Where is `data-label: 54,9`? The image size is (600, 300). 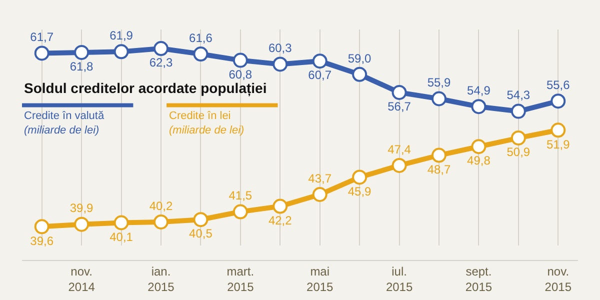 data-label: 54,9 is located at coordinates (479, 90).